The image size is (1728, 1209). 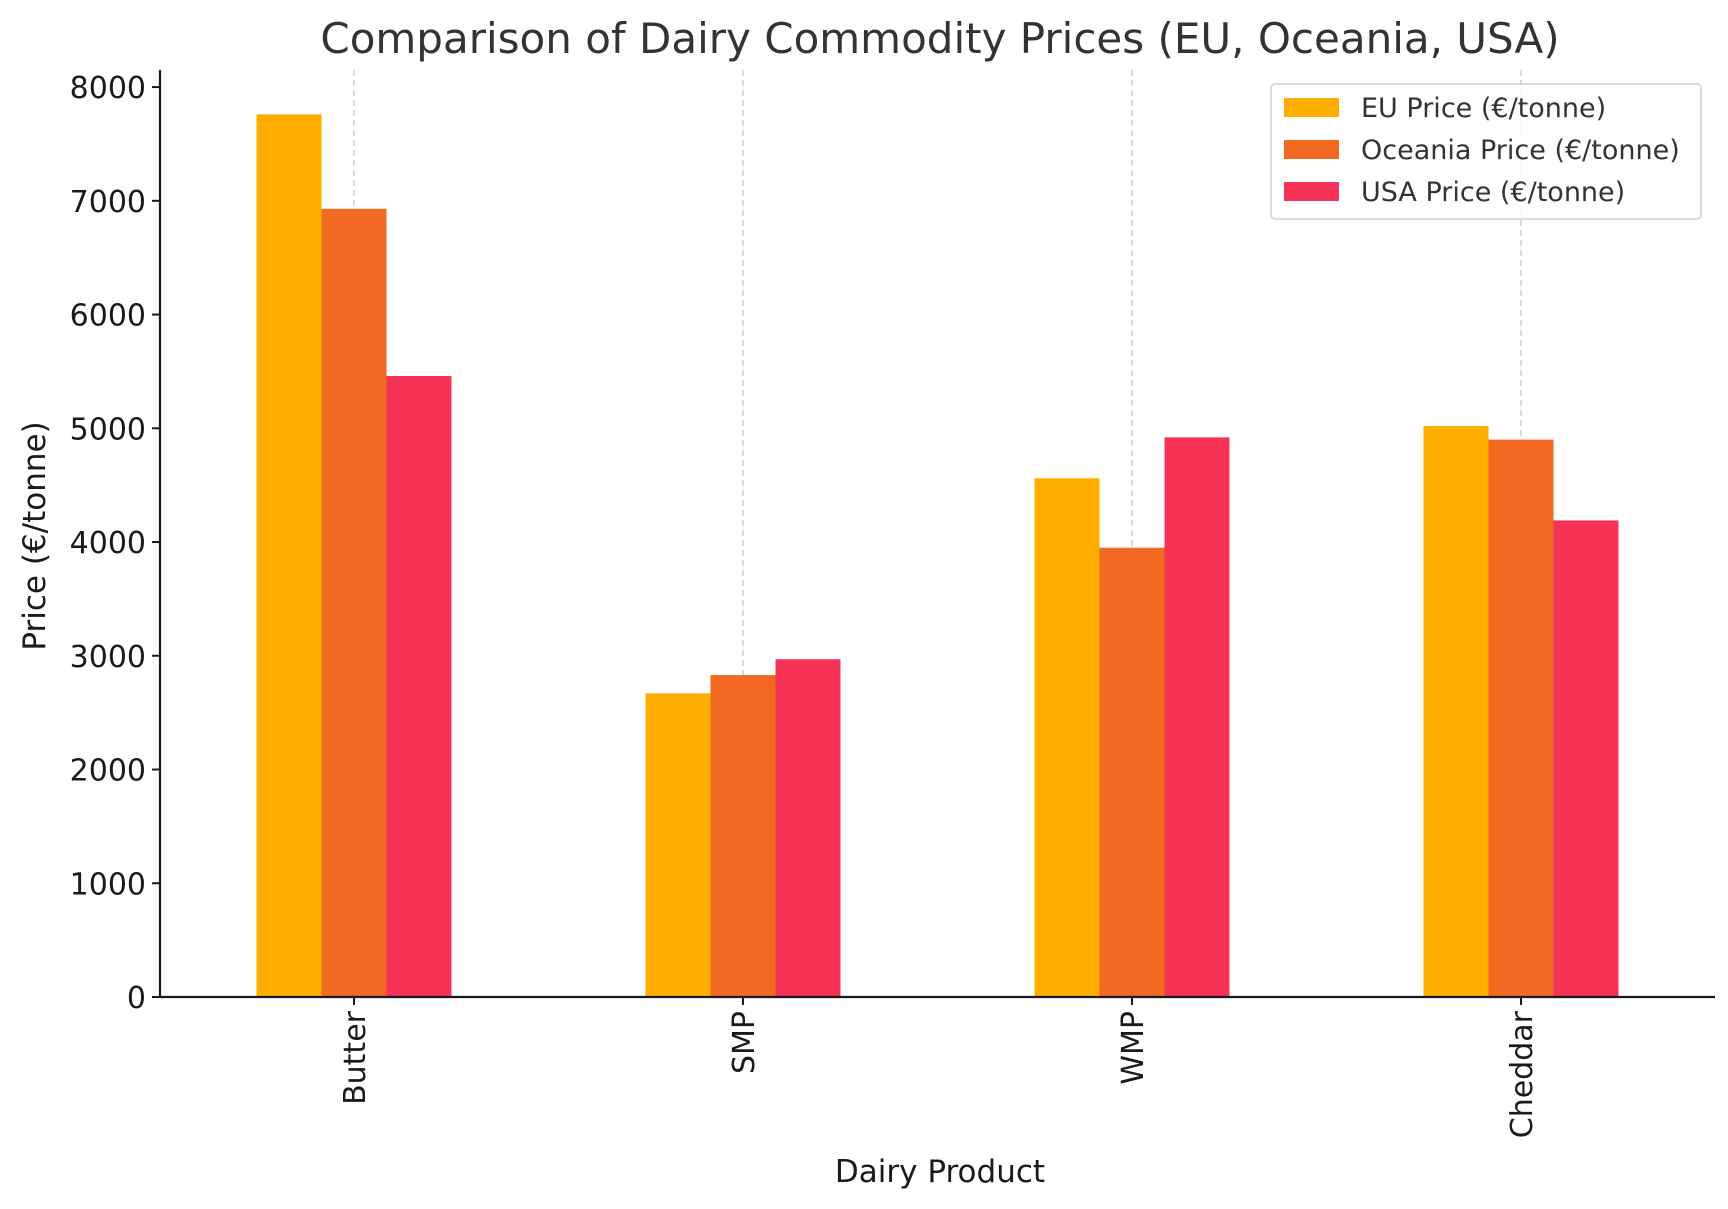 I want to click on bar-butter-usa, so click(x=419, y=686).